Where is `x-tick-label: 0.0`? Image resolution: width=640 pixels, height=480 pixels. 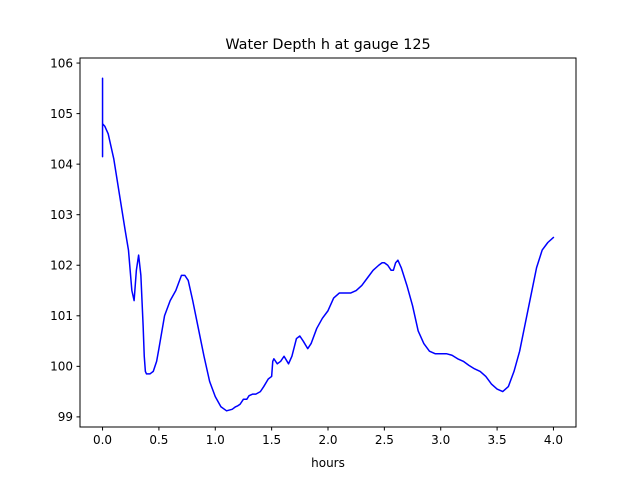 x-tick-label: 0.0 is located at coordinates (102, 440).